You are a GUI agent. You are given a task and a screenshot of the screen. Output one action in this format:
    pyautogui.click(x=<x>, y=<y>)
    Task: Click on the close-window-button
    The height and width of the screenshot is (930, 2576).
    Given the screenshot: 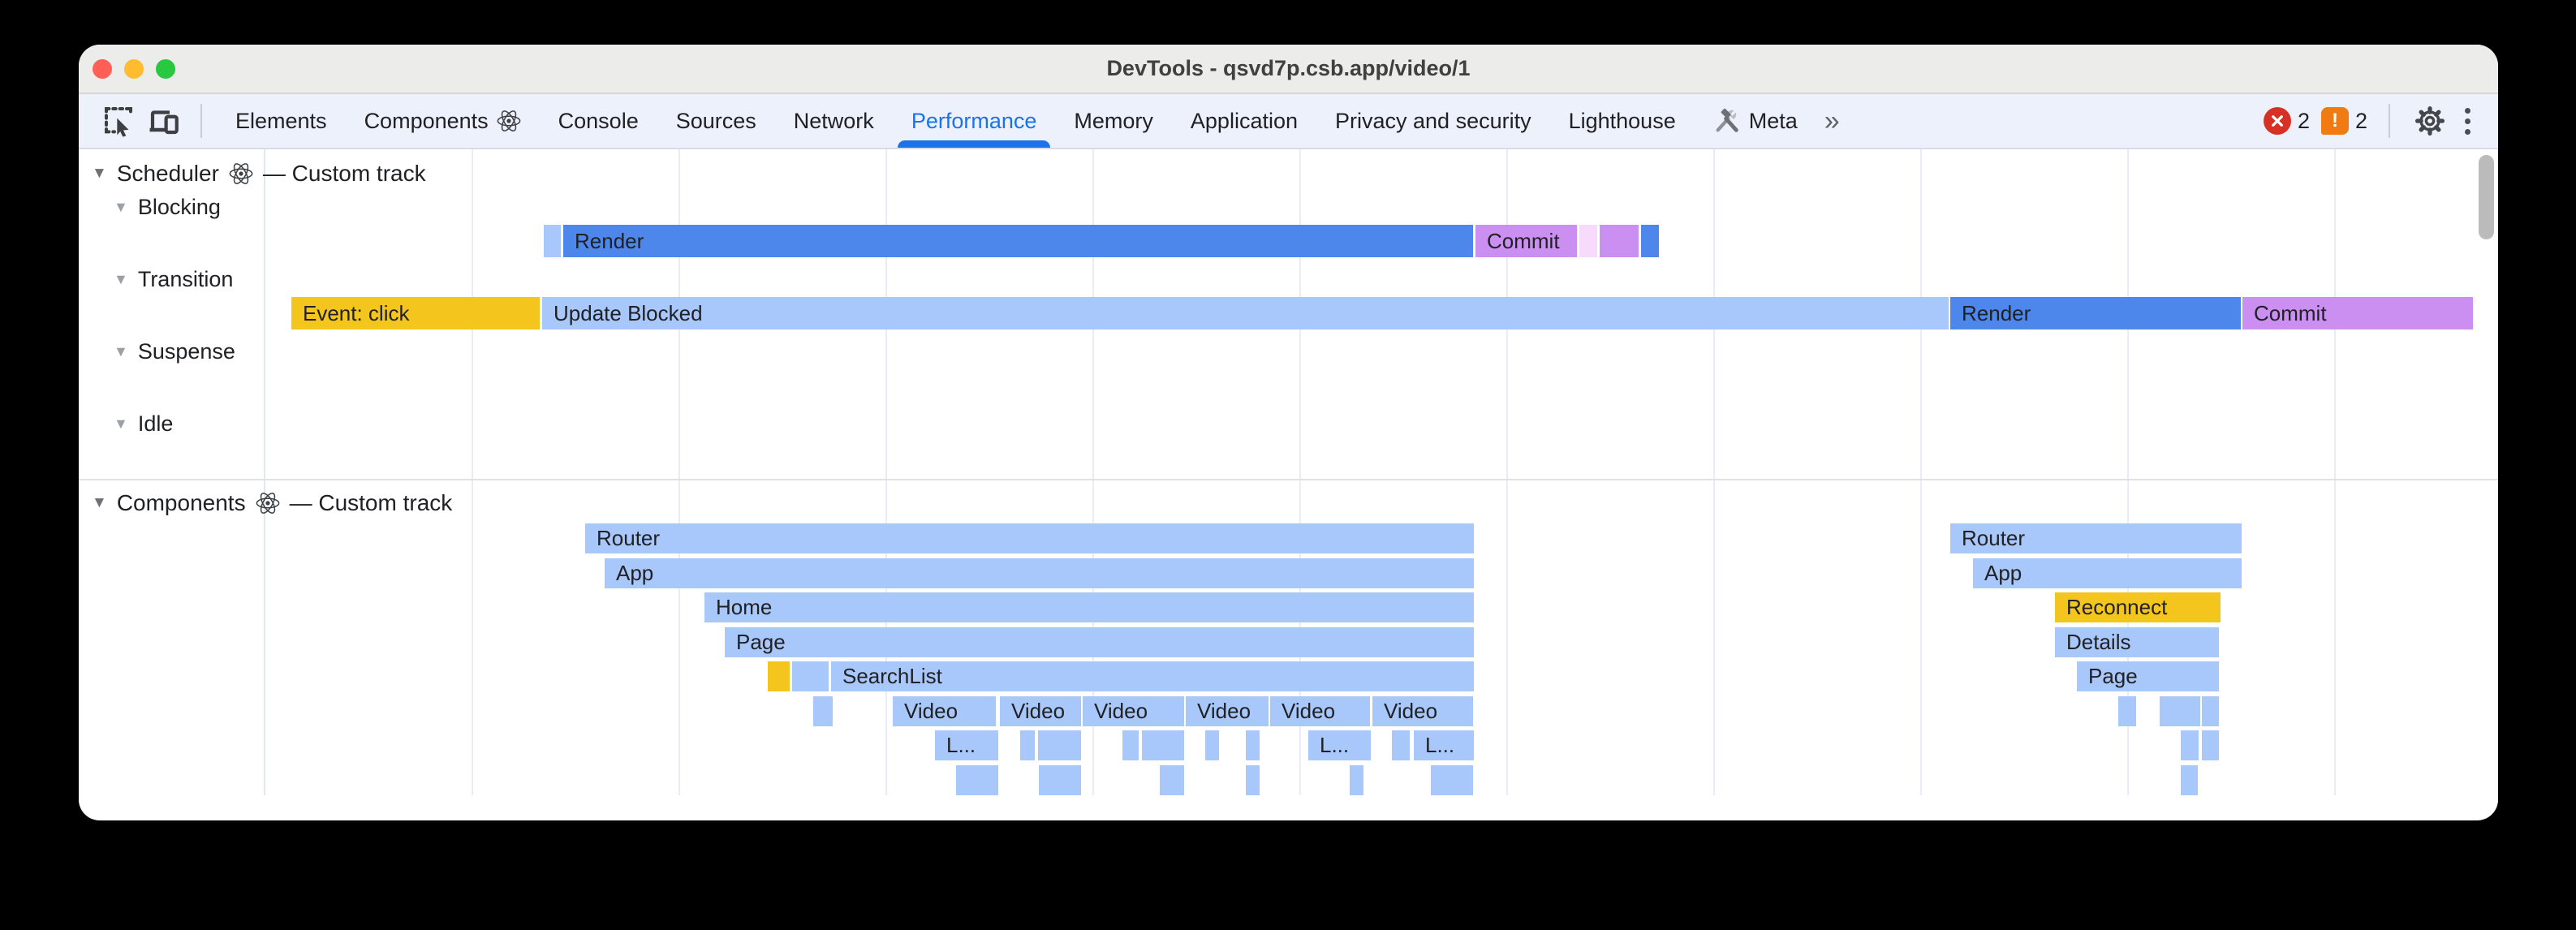 What is the action you would take?
    pyautogui.click(x=103, y=68)
    